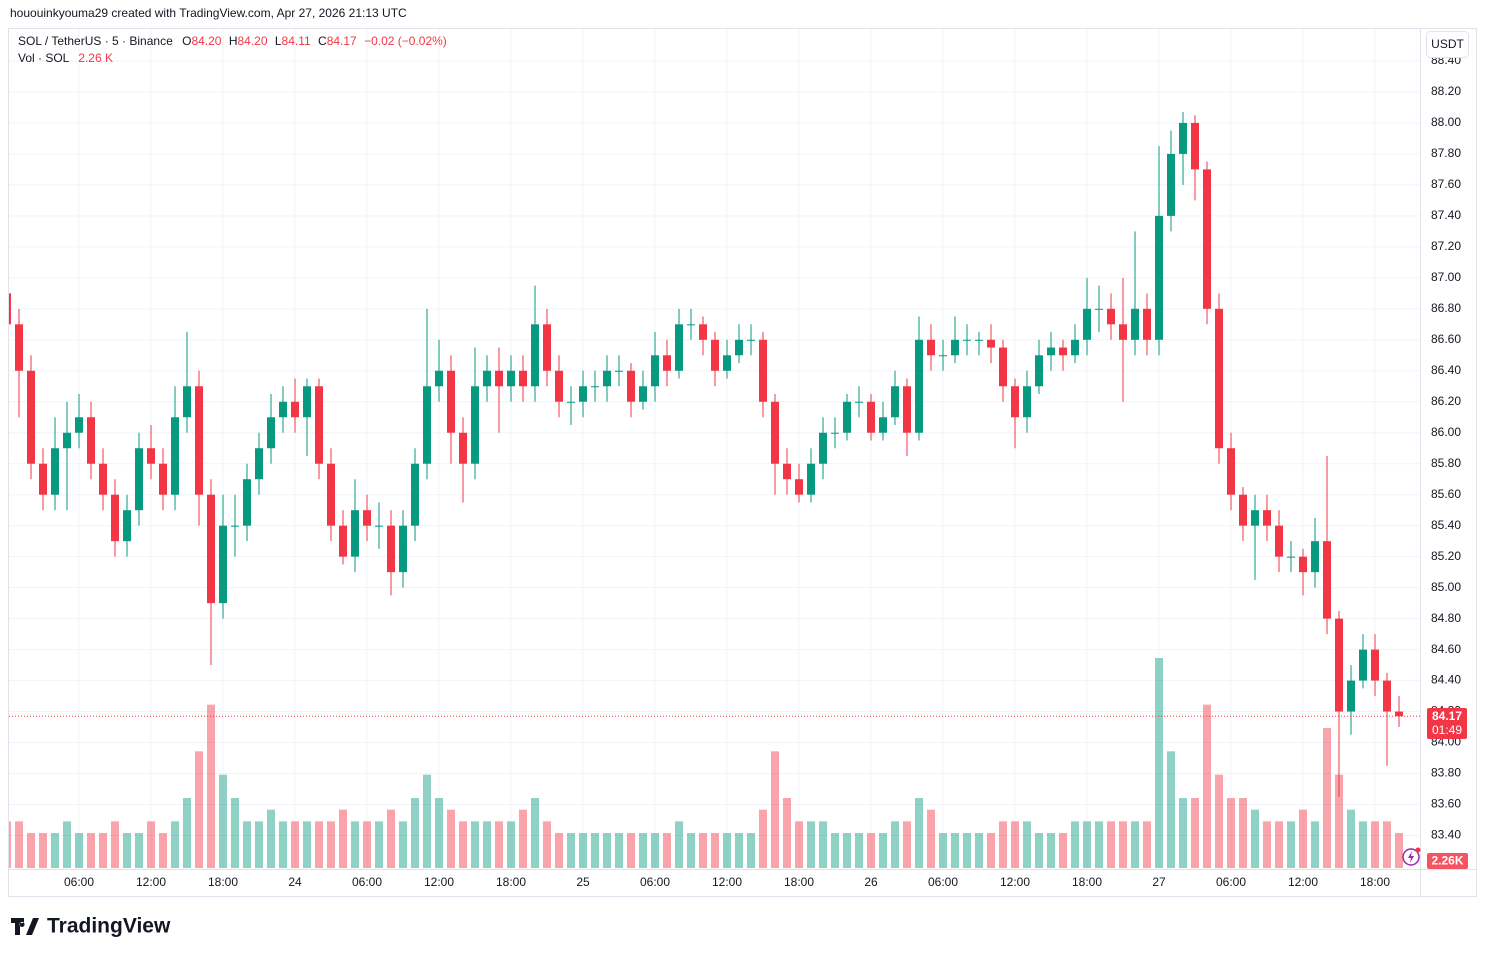 The width and height of the screenshot is (1486, 962). I want to click on y-tick-label: 87.60, so click(1446, 184).